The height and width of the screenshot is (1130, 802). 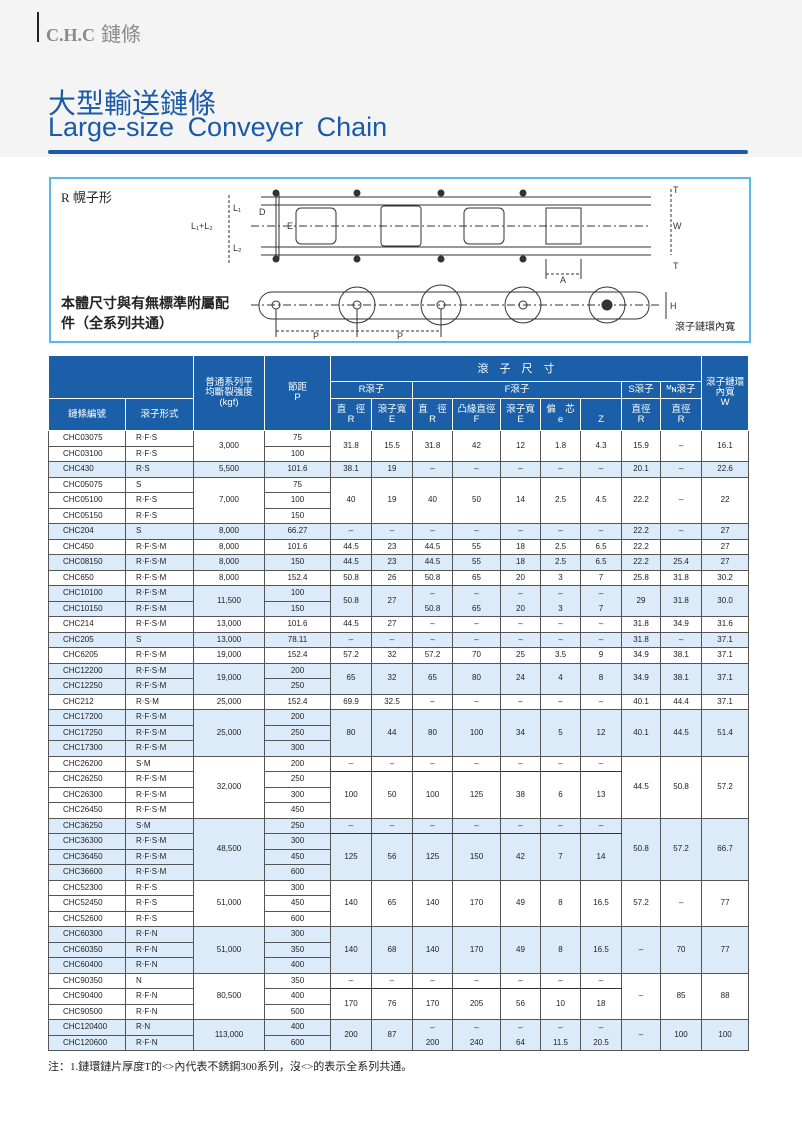 What do you see at coordinates (641, 624) in the screenshot?
I see `s-diameter: 31.8` at bounding box center [641, 624].